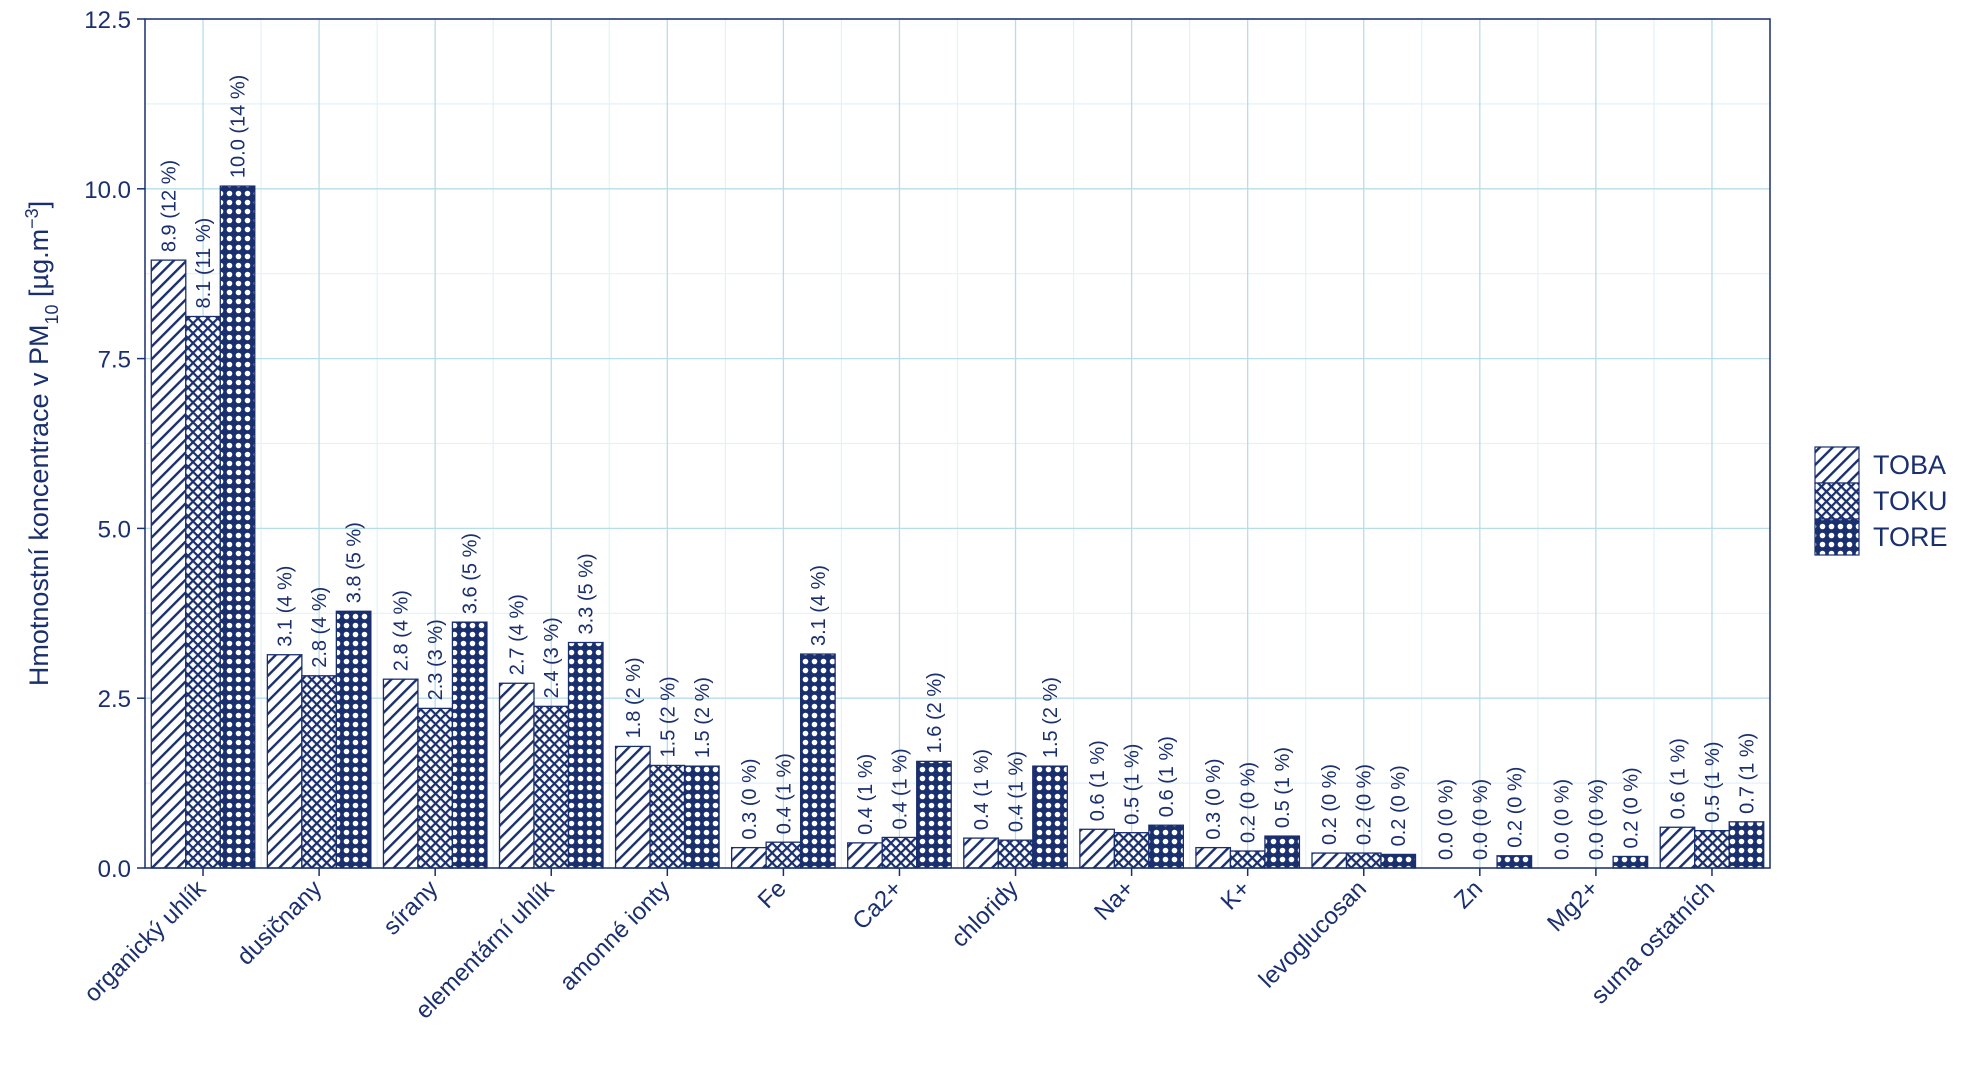 The height and width of the screenshot is (1073, 1967). I want to click on x-tick-label: sírany, so click(410, 907).